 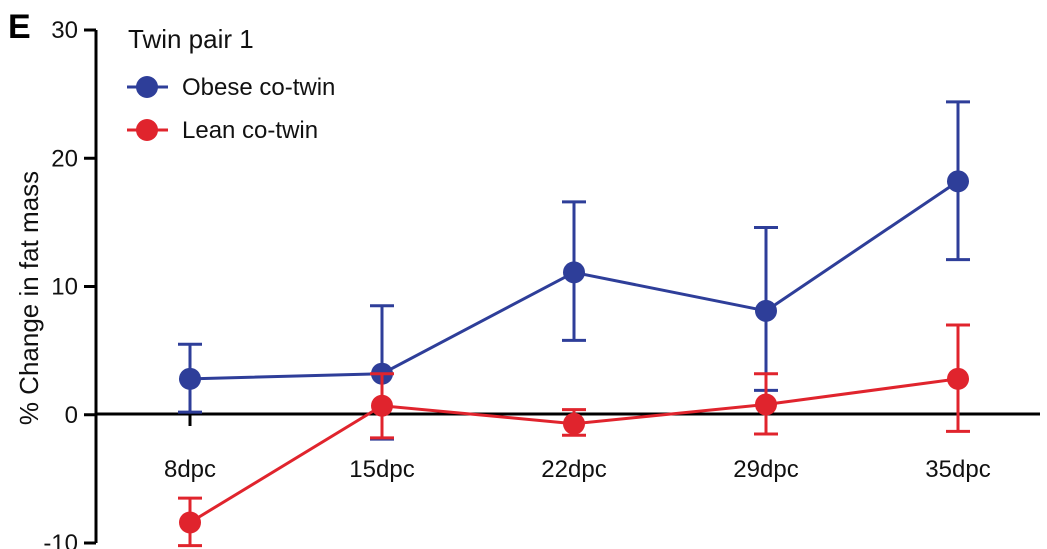 I want to click on x-tick-label: 29dpc, so click(x=765, y=469).